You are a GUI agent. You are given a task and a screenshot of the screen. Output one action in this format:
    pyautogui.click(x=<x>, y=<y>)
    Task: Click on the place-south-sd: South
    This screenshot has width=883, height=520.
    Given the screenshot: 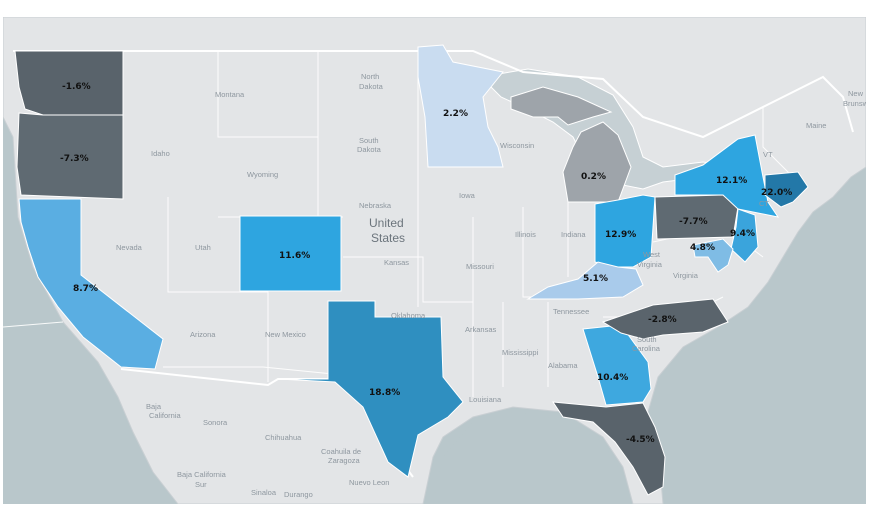 What is the action you would take?
    pyautogui.click(x=369, y=140)
    